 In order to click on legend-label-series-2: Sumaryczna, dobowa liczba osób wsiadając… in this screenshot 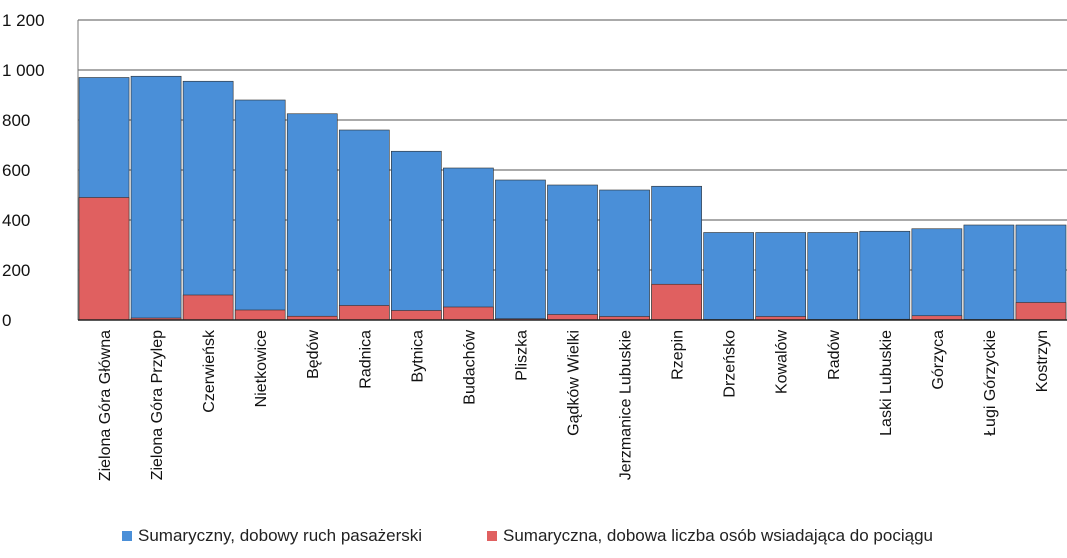, I will do `click(718, 535)`.